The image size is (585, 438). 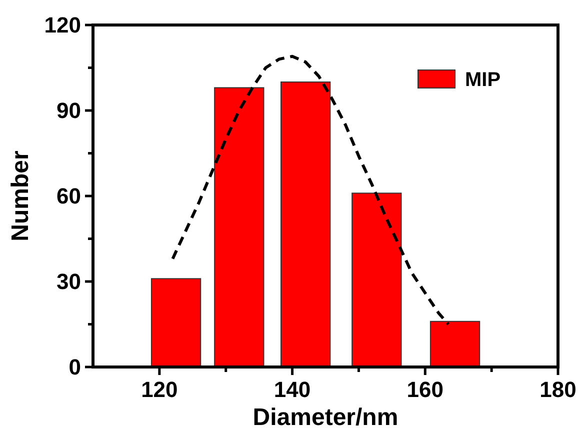 What do you see at coordinates (325, 417) in the screenshot?
I see `x-axis-title: Diameter/nm` at bounding box center [325, 417].